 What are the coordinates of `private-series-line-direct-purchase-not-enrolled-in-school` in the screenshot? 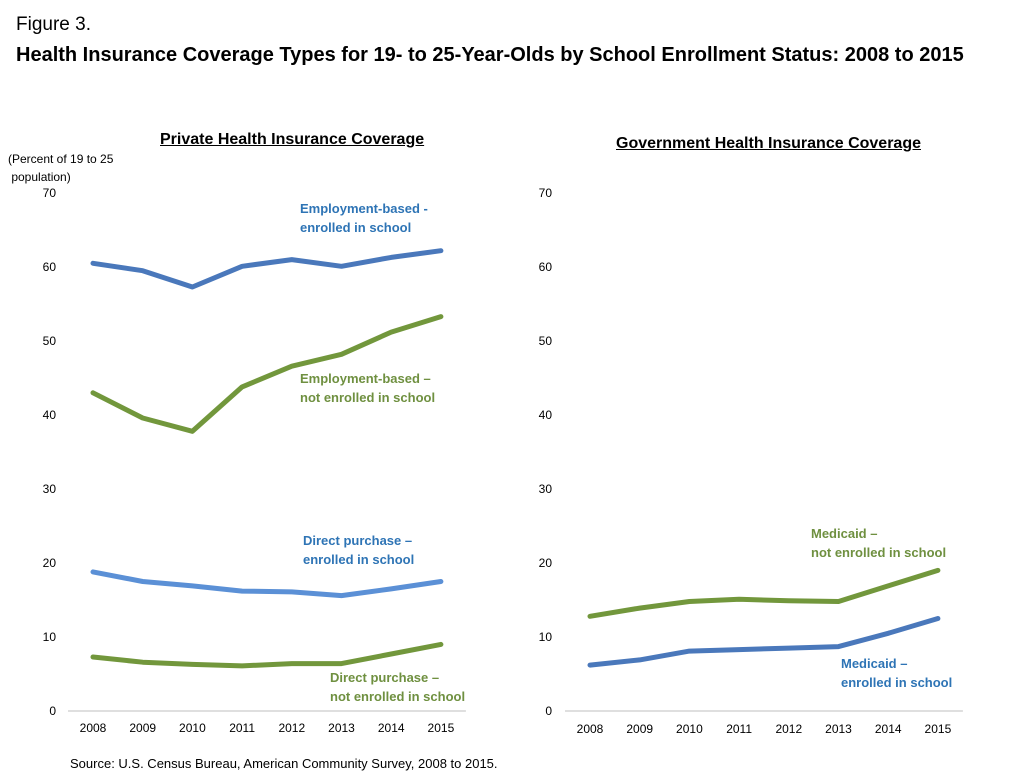 It's located at (267, 655).